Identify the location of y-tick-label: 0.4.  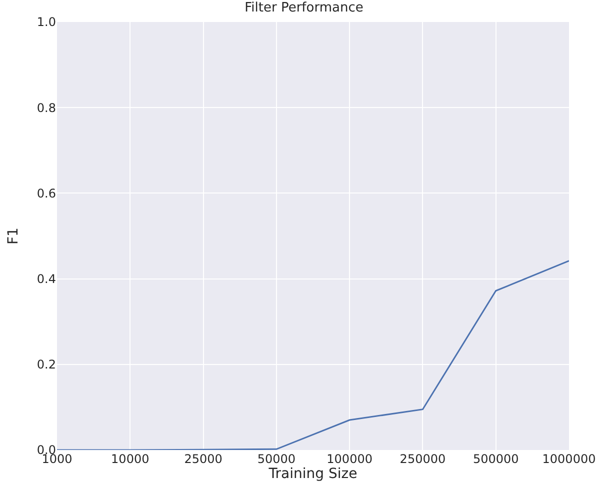
(46, 279).